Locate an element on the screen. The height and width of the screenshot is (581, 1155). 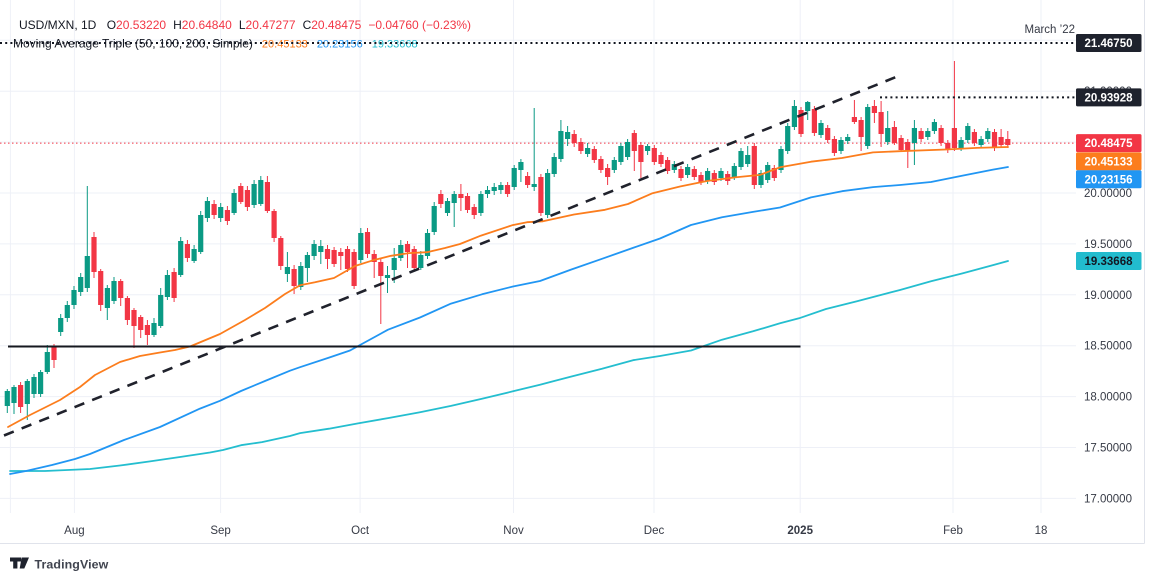
svg-text: 21.46750 is located at coordinates (1109, 44).